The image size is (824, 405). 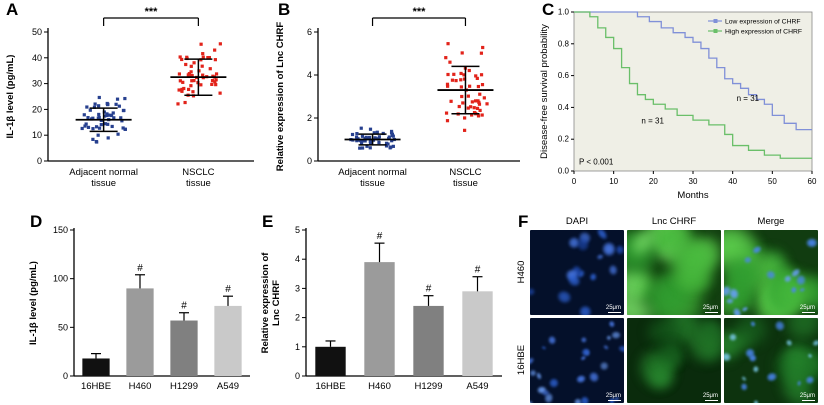 I want to click on svg-text: Adjacent normal, so click(x=372, y=172).